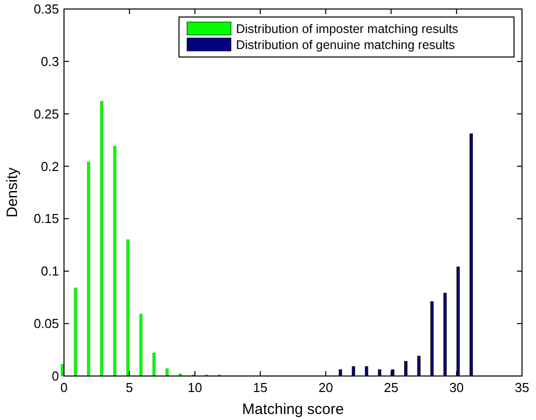 This screenshot has width=536, height=420. Describe the element at coordinates (46, 114) in the screenshot. I see `y-tick-label: 0.25` at that location.